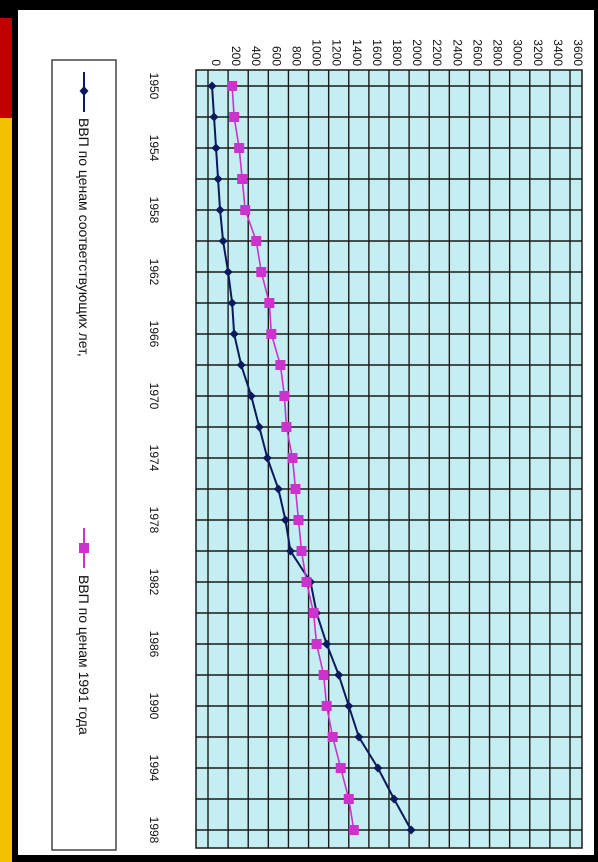 The height and width of the screenshot is (862, 598). Describe the element at coordinates (154, 86) in the screenshot. I see `year-tick-label: 1950` at that location.